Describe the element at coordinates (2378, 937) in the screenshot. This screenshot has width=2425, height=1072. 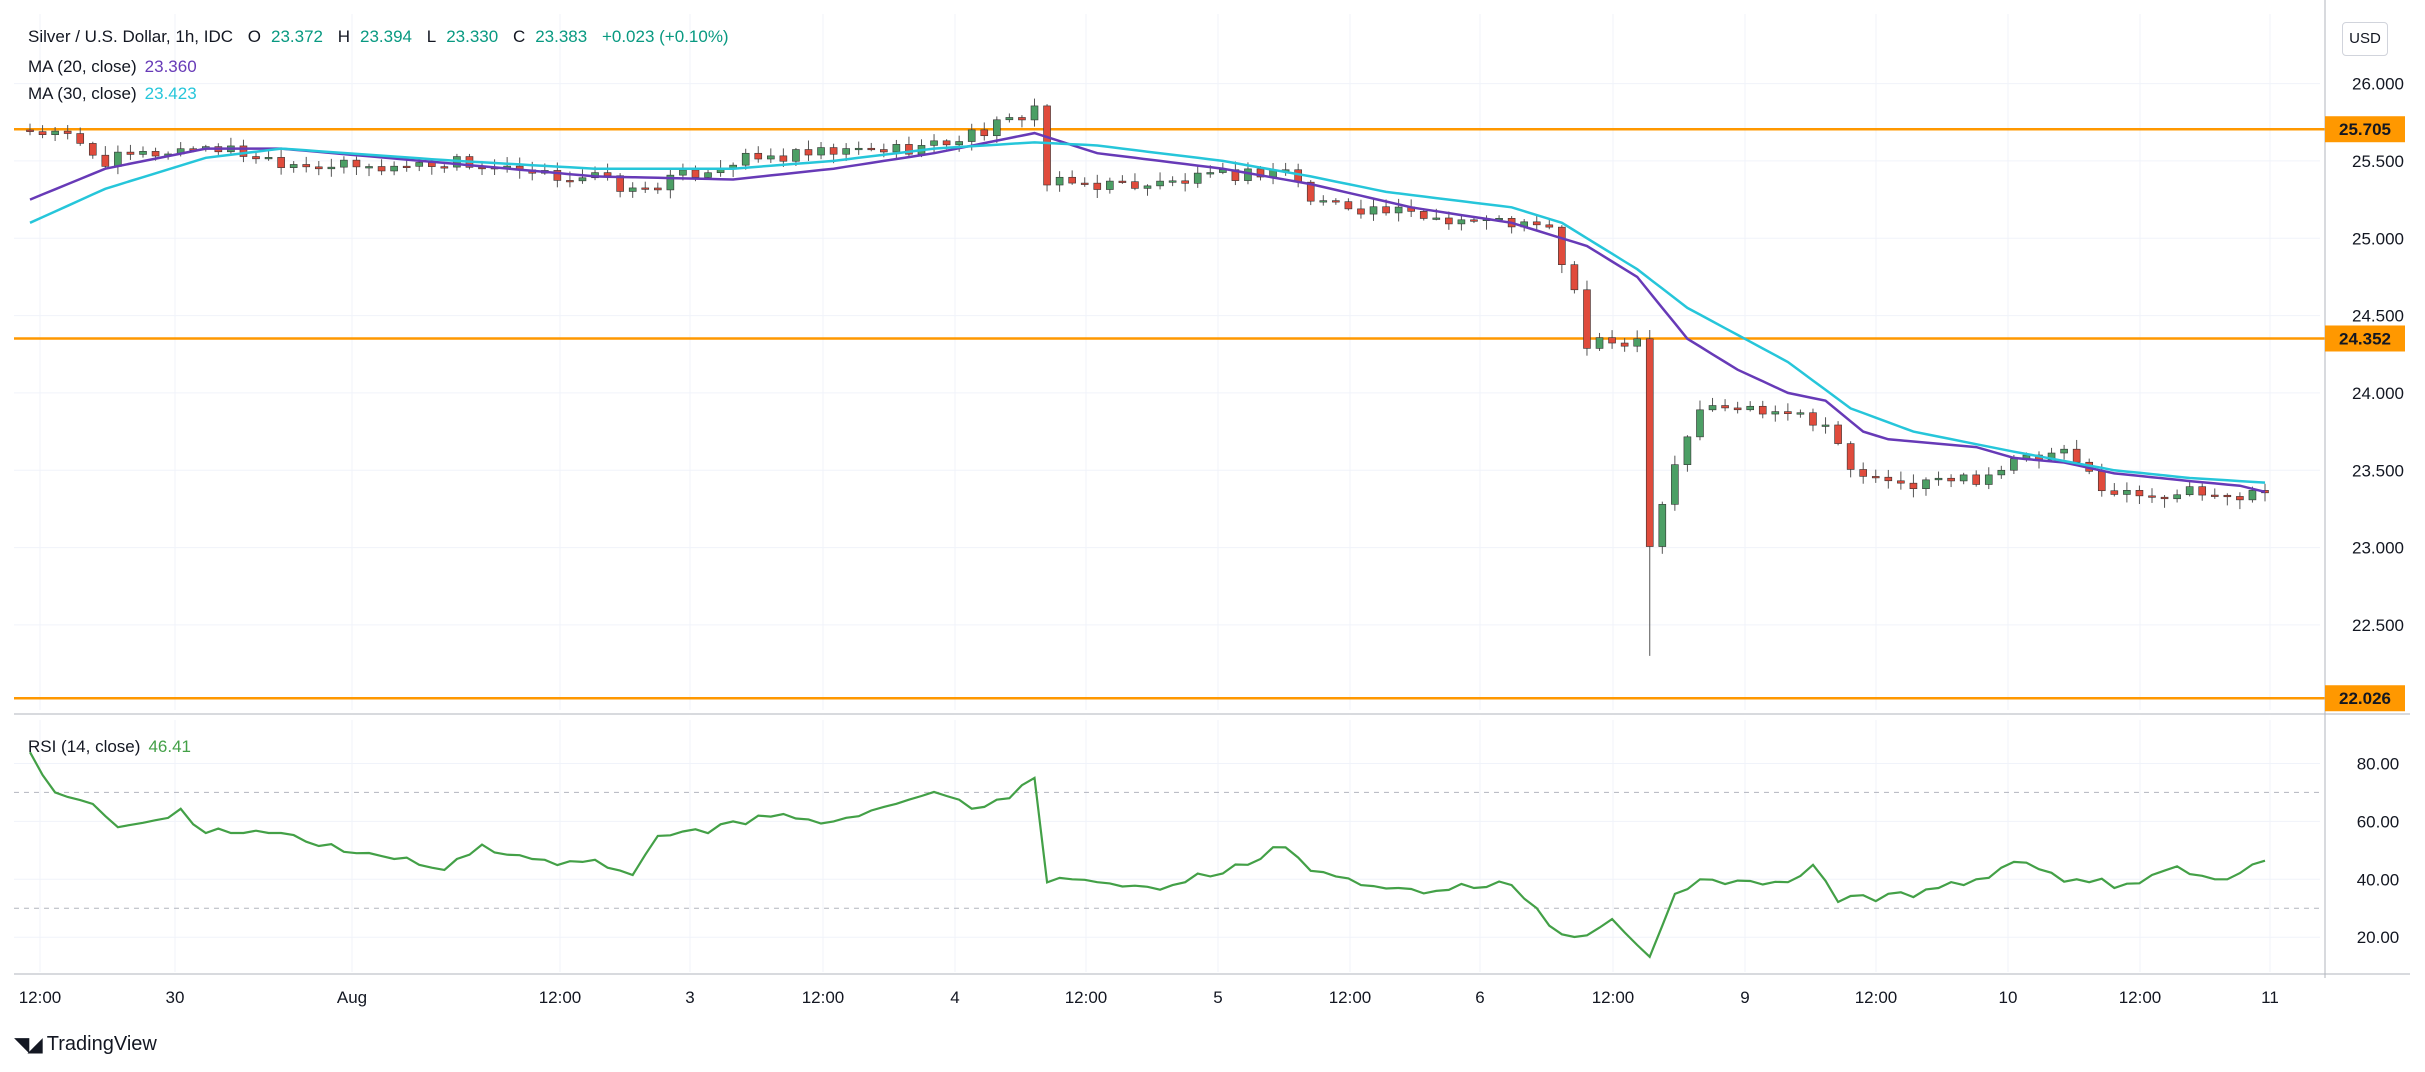
I see `rsi-tick-label: 20.00` at that location.